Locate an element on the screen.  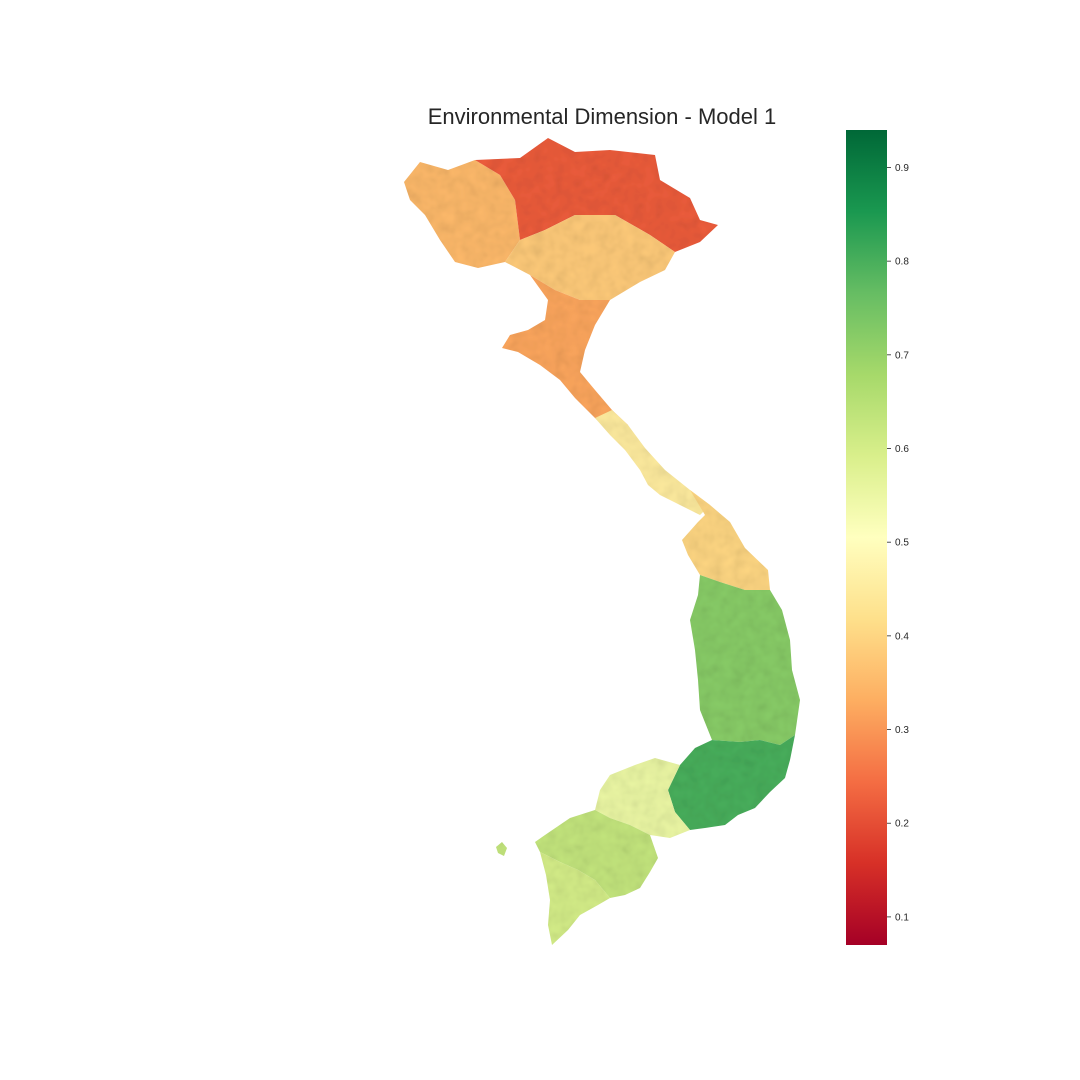
colorbar-gradient is located at coordinates (866, 537).